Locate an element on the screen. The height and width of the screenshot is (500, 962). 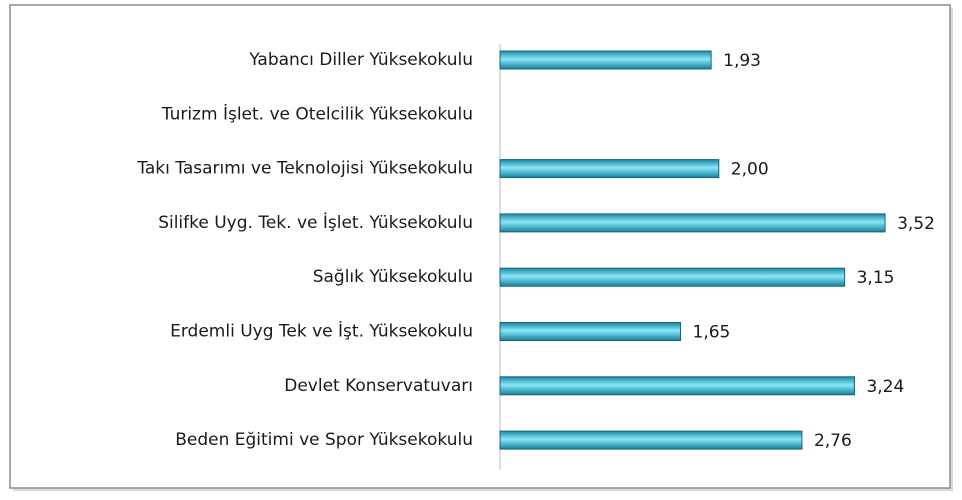
data-label: 1,93 is located at coordinates (742, 61).